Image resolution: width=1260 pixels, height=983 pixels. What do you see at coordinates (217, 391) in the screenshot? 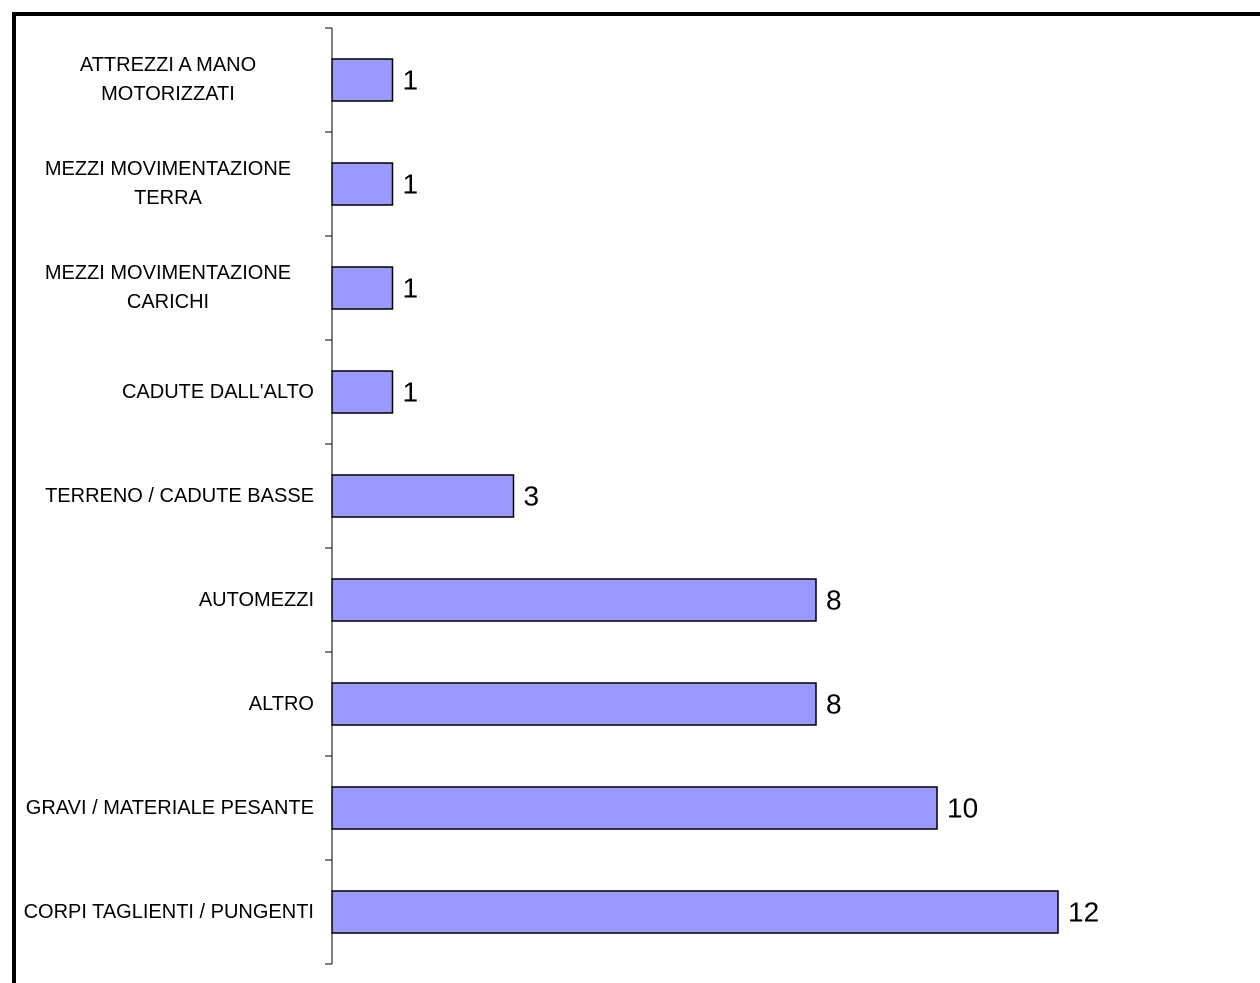
I see `category-label: CADUTE DALL'ALTO` at bounding box center [217, 391].